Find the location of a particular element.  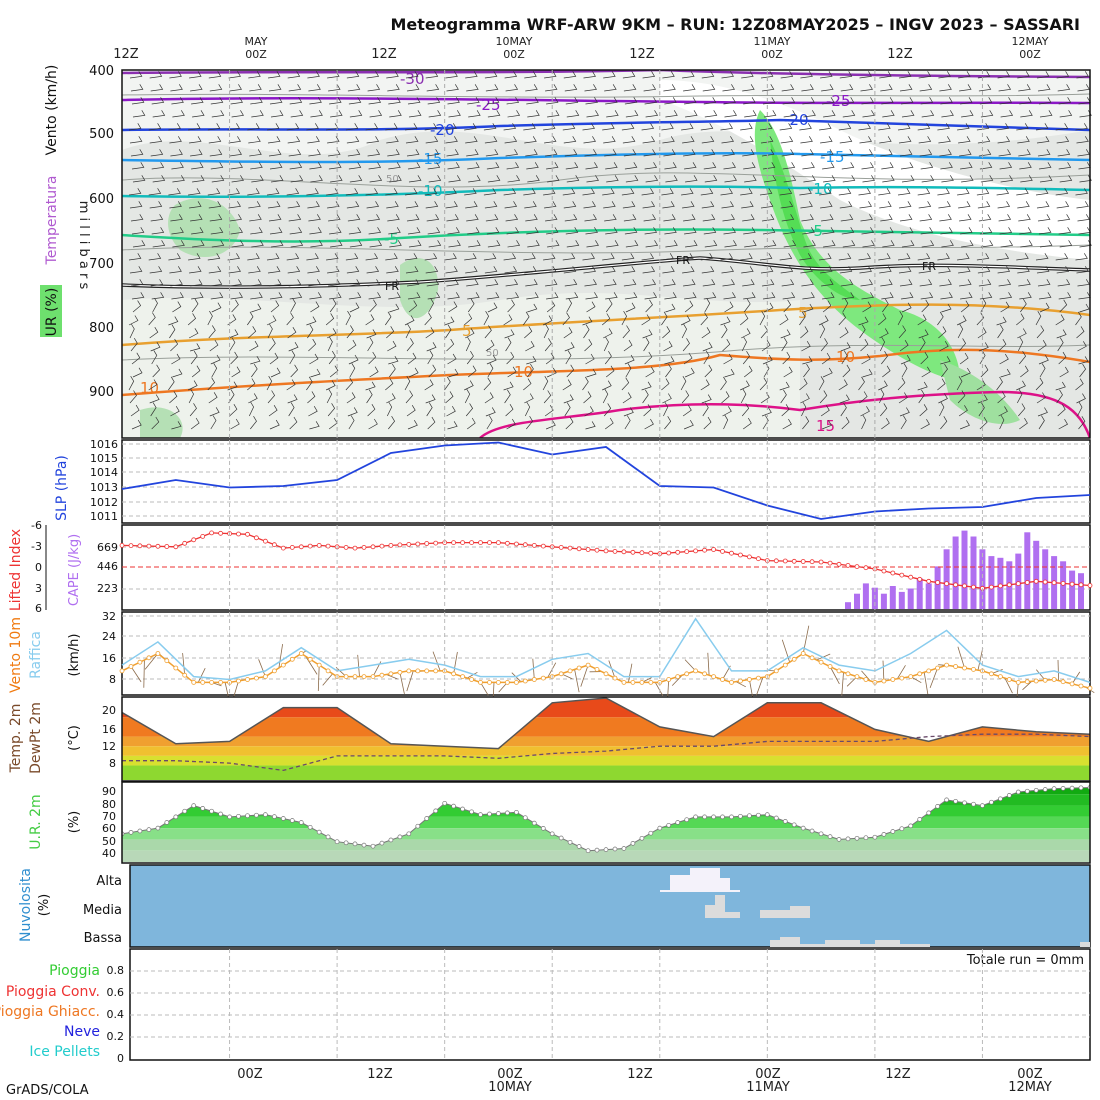

pressure-tick: 900 is located at coordinates (101, 392).